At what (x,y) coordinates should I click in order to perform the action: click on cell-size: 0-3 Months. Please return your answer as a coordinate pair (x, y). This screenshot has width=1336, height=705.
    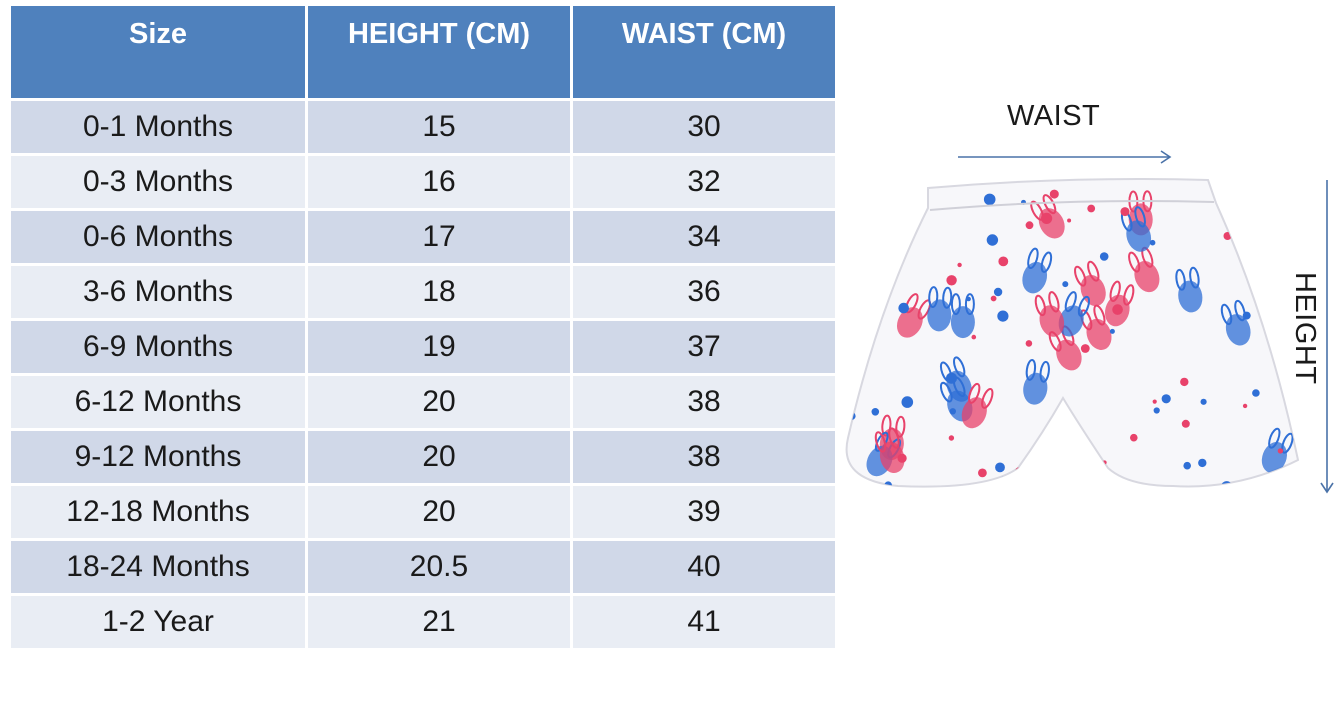
    Looking at the image, I should click on (158, 182).